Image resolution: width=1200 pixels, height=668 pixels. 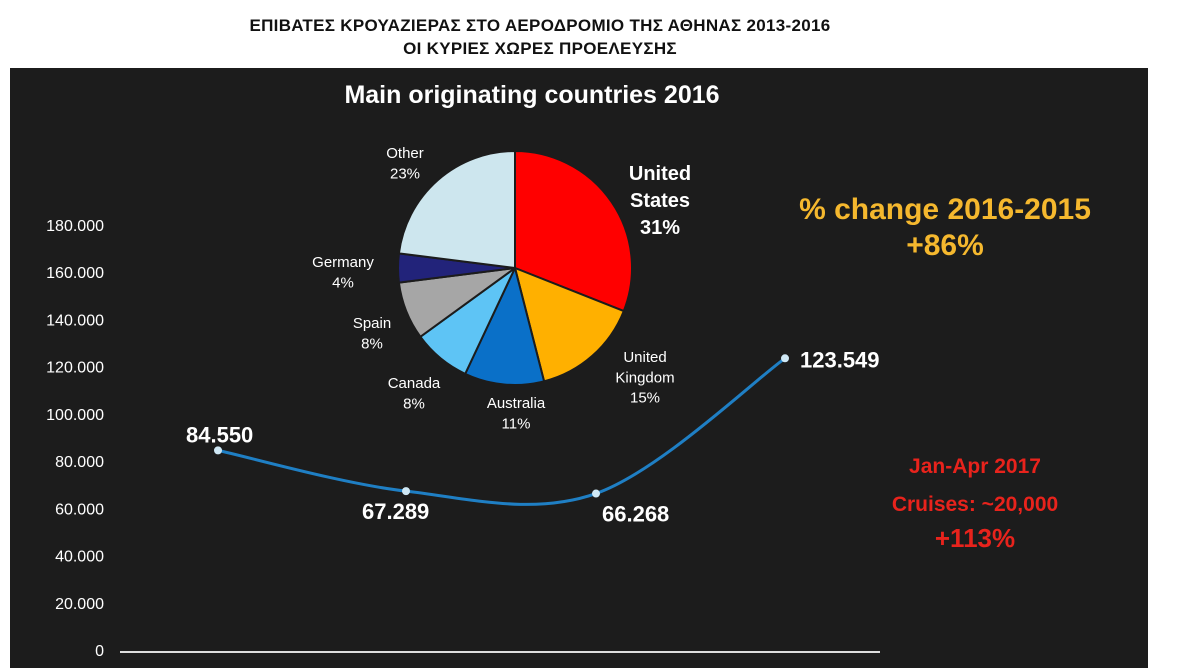 What do you see at coordinates (945, 245) in the screenshot?
I see `change-value: +86%` at bounding box center [945, 245].